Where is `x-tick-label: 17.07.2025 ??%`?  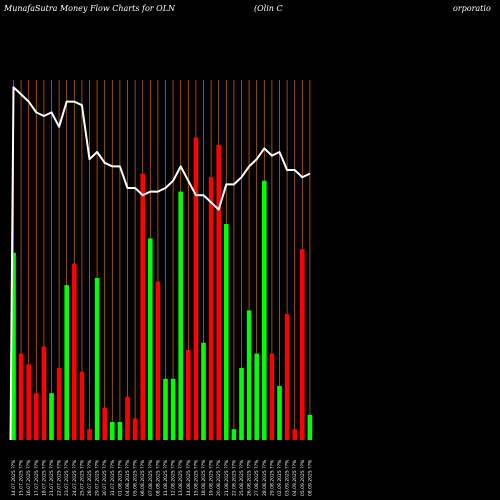
x-tick-label: 17.07.2025 ??% is located at coordinates (37, 477).